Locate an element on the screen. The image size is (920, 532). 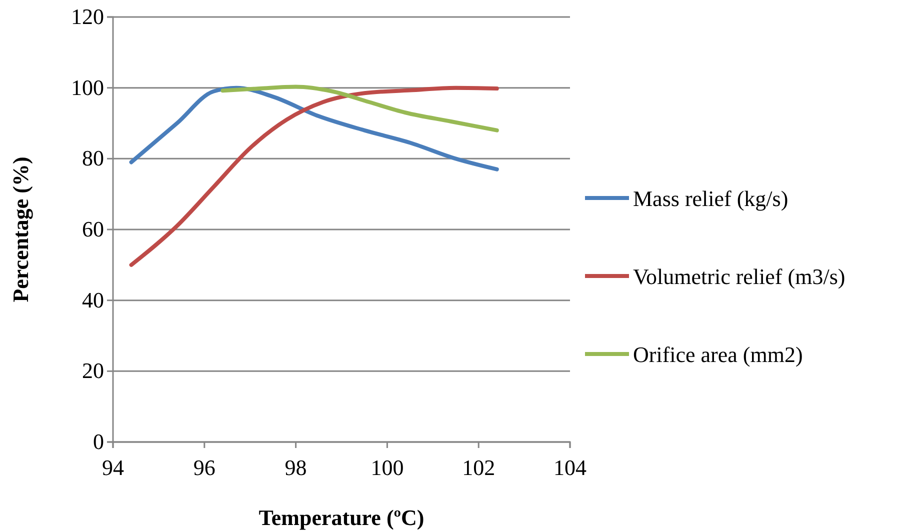
y-tick-label: 80 is located at coordinates (93, 158).